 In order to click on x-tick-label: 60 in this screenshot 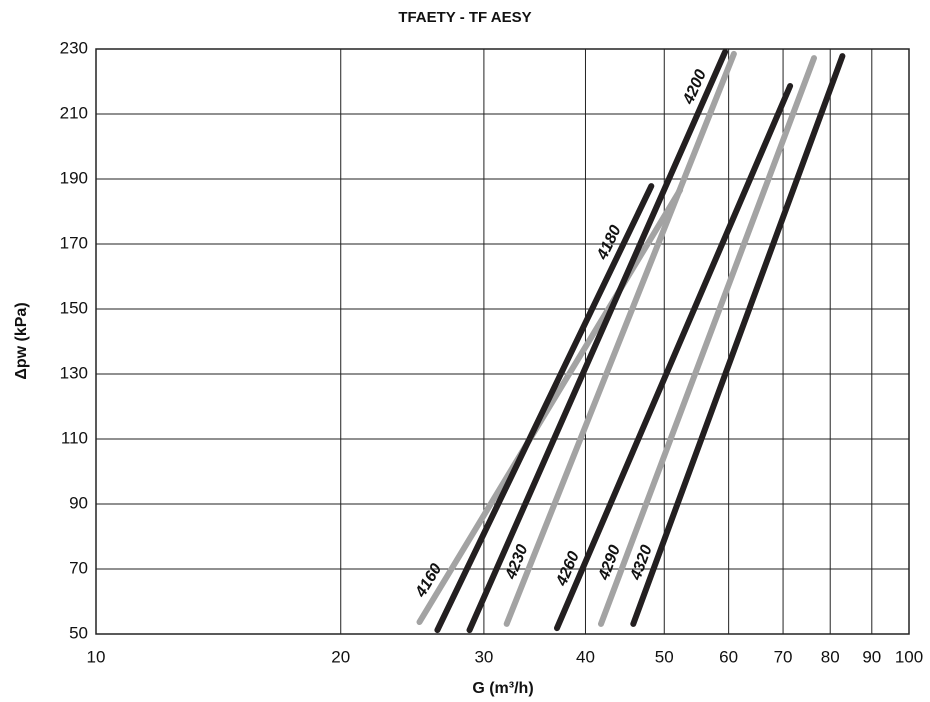, I will do `click(728, 656)`.